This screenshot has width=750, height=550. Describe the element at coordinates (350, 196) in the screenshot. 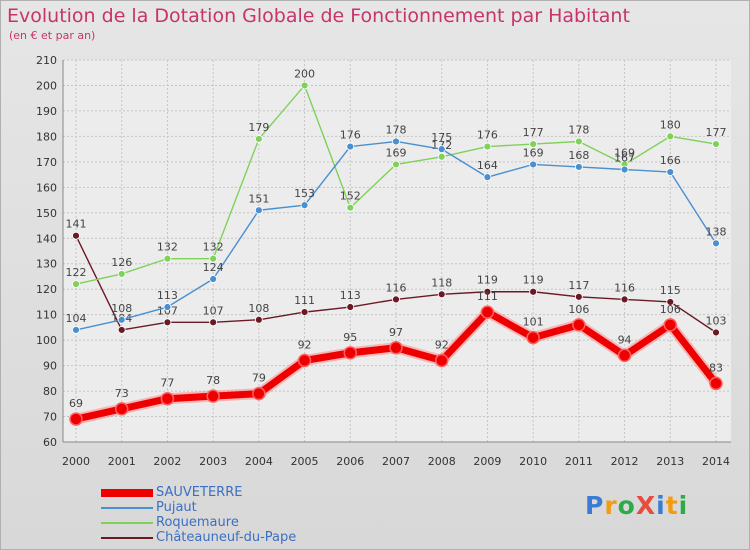

I see `data-label: 152` at that location.